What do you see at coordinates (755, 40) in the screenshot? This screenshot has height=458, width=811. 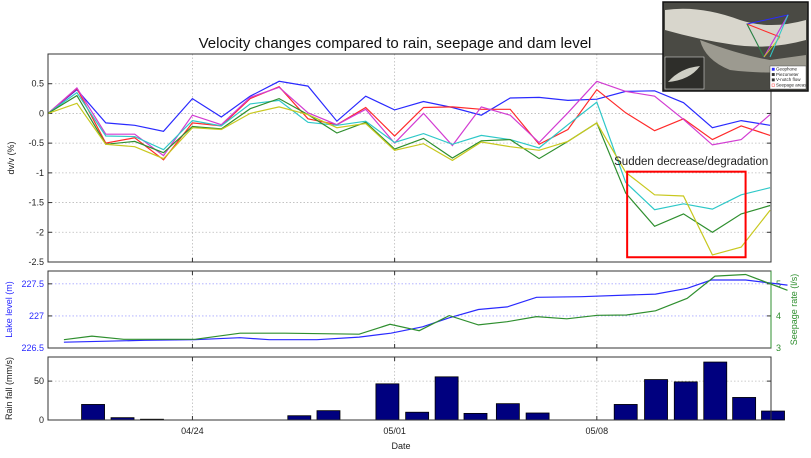 I see `pair-line-green` at bounding box center [755, 40].